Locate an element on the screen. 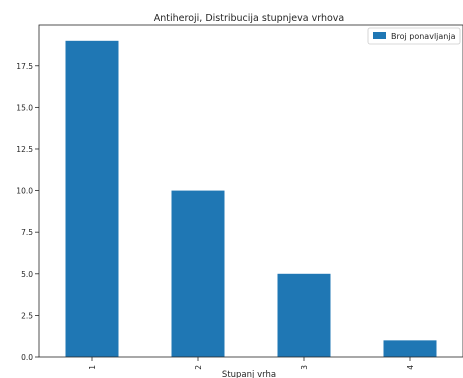  y-tick-label: 17.5 is located at coordinates (24, 66).